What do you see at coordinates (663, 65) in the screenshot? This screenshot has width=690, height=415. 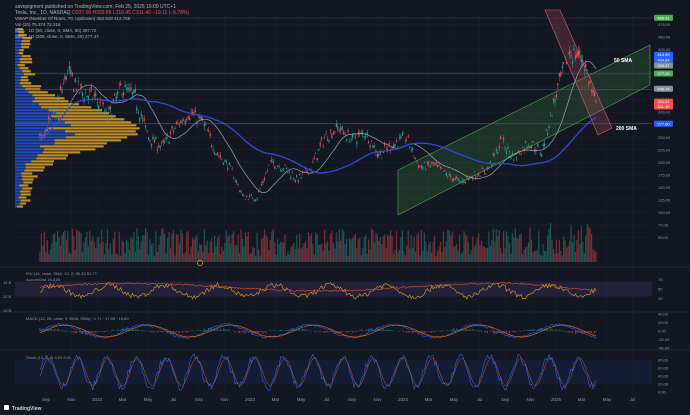 I see `price-label-box` at bounding box center [663, 65].